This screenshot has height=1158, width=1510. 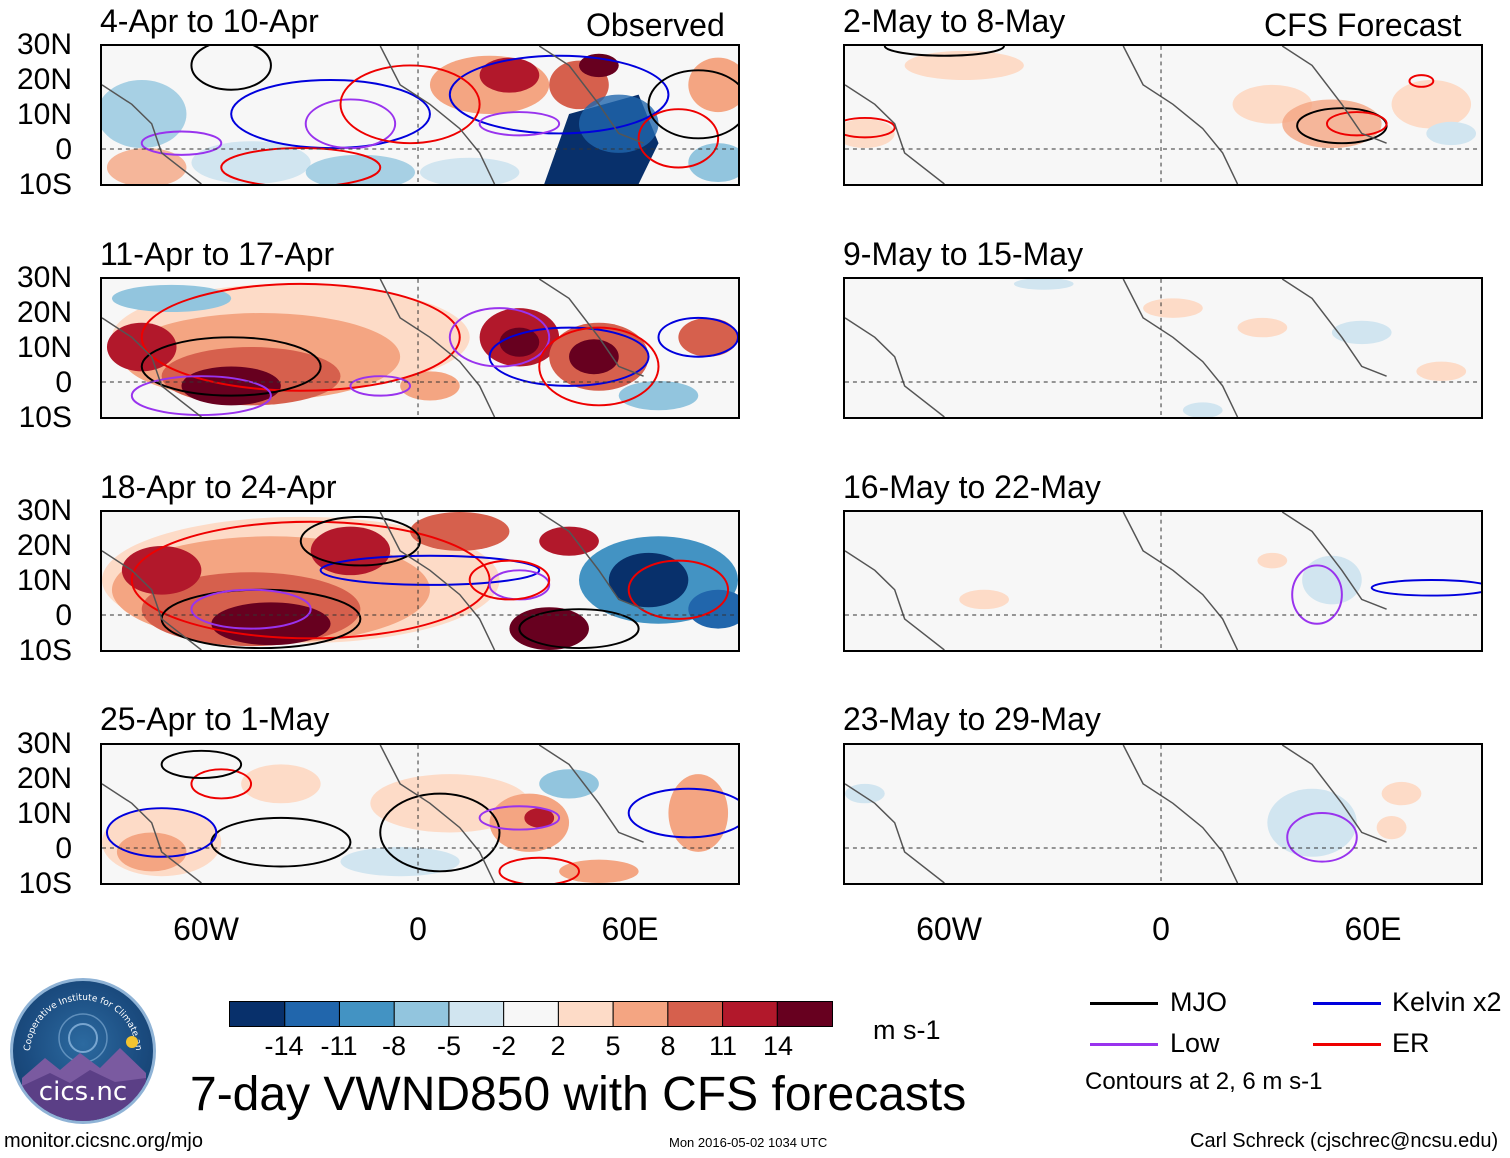 What do you see at coordinates (778, 1046) in the screenshot?
I see `colorbar-tick: 14` at bounding box center [778, 1046].